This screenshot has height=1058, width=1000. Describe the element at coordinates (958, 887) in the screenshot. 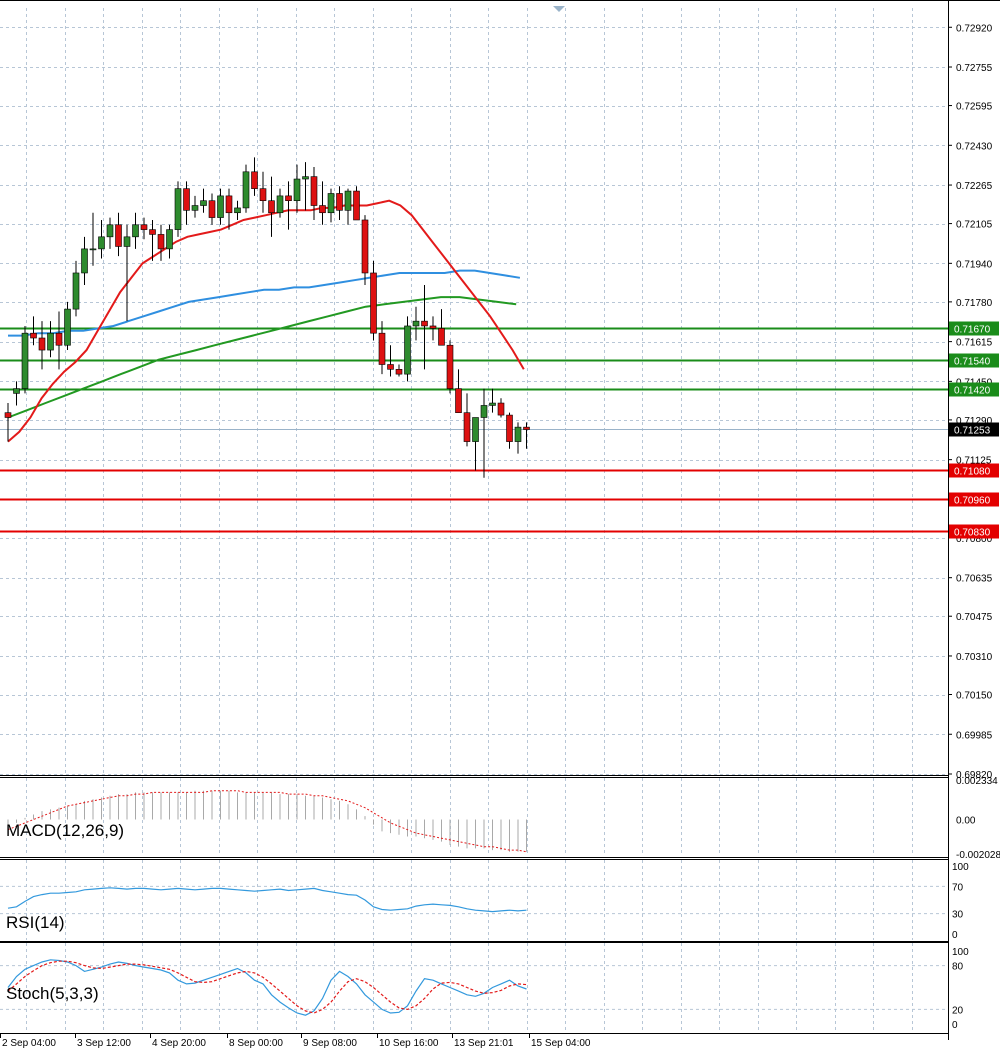

I see `rsi-tick-label: 70` at that location.